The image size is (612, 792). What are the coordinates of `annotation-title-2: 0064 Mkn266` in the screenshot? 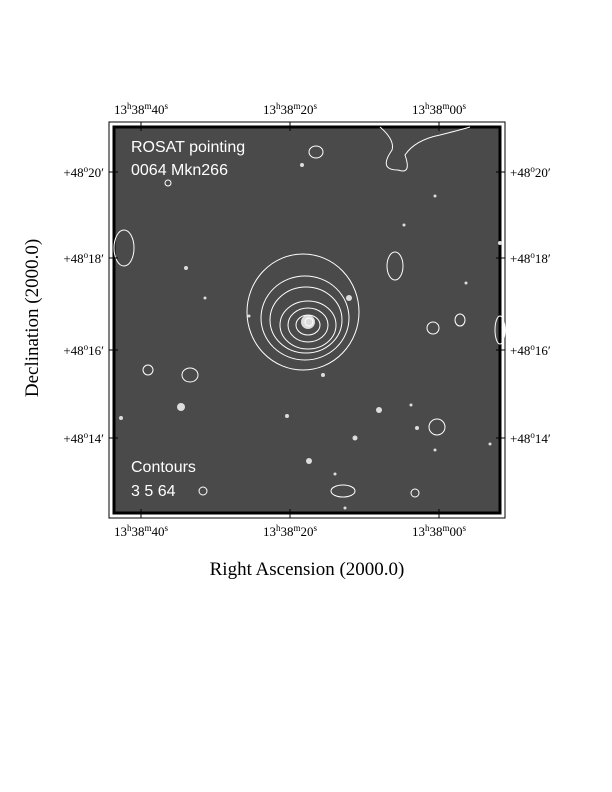 It's located at (179, 170).